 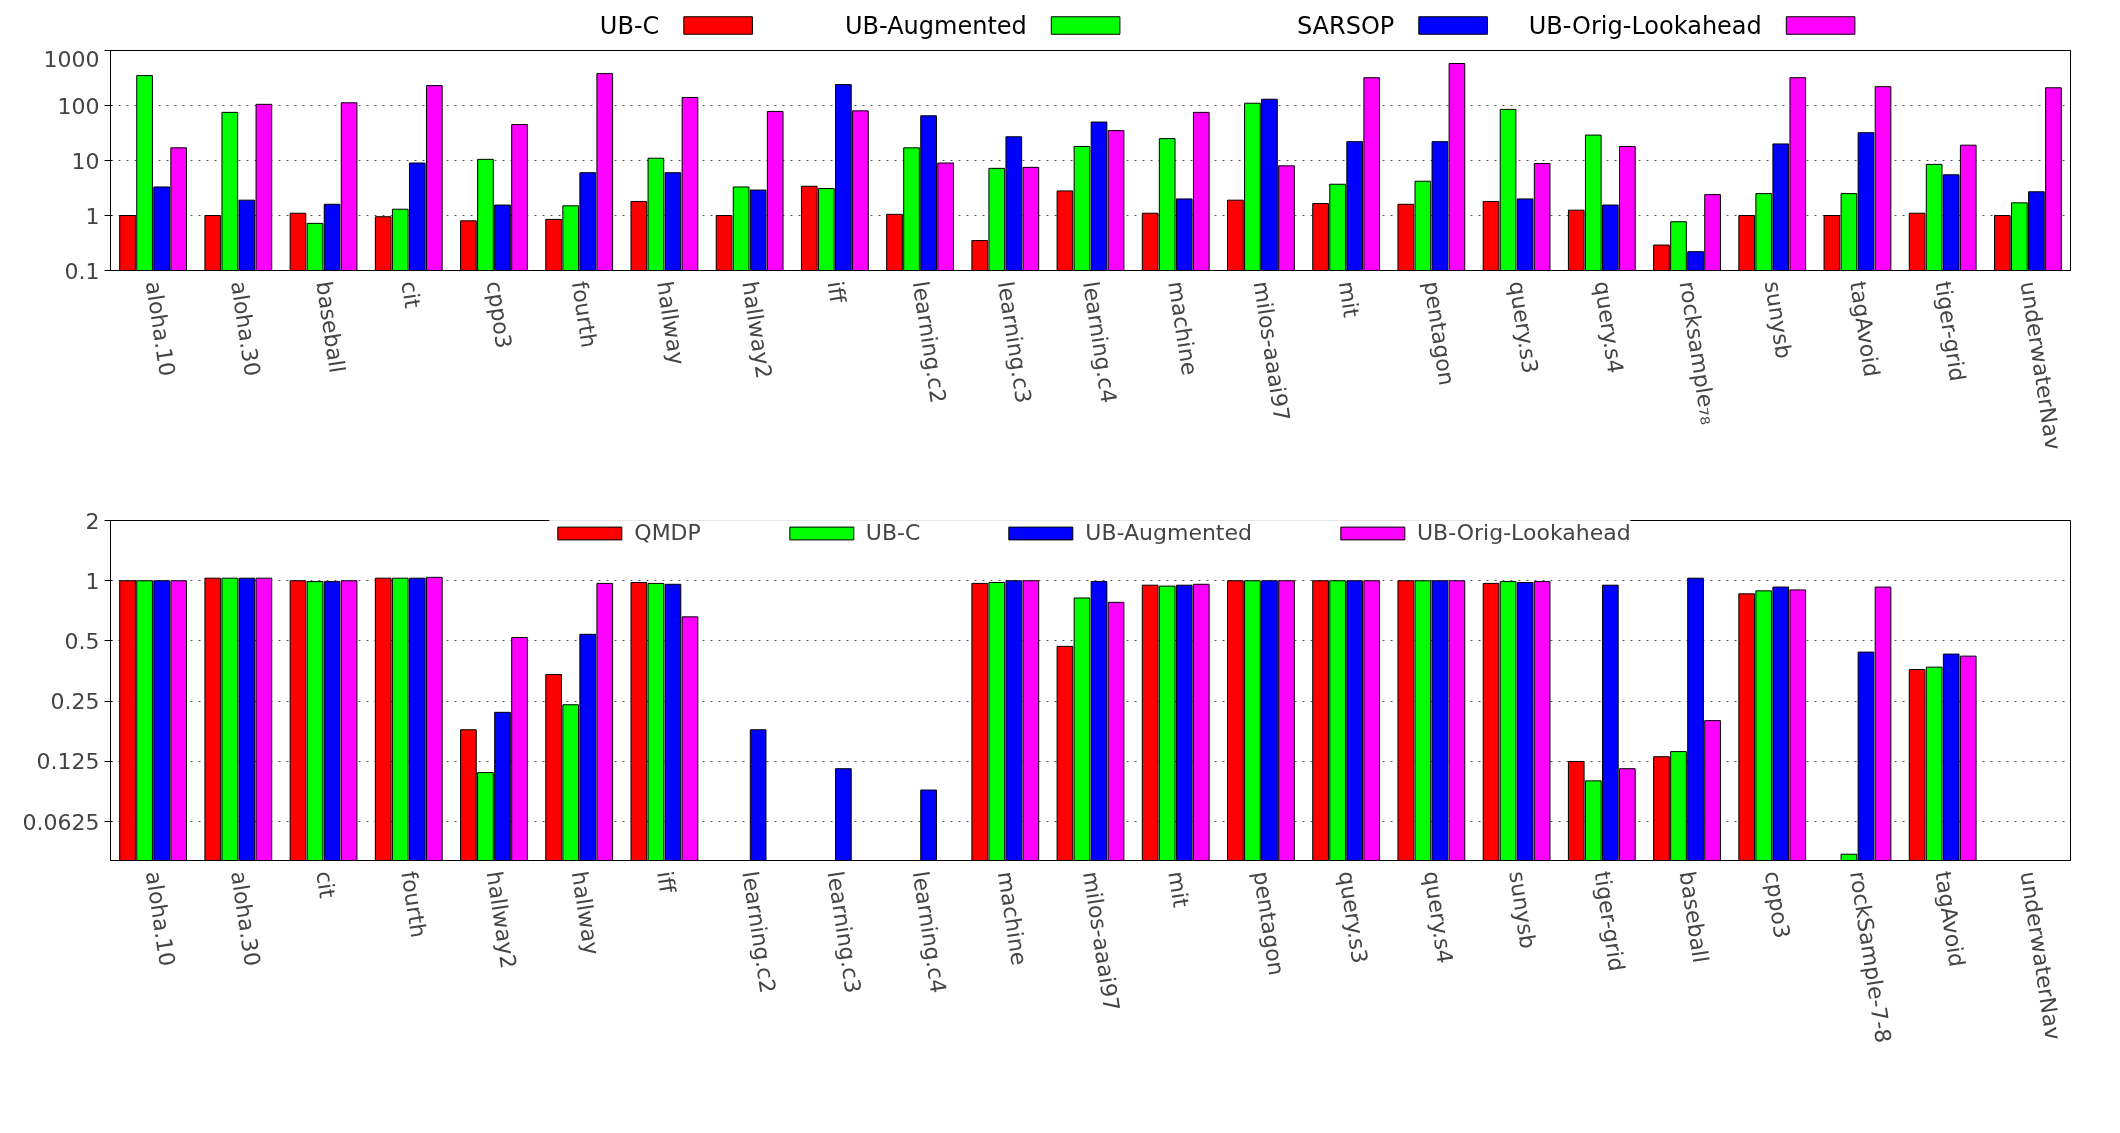 What do you see at coordinates (1345, 25) in the screenshot?
I see `legend-label: SARSOP` at bounding box center [1345, 25].